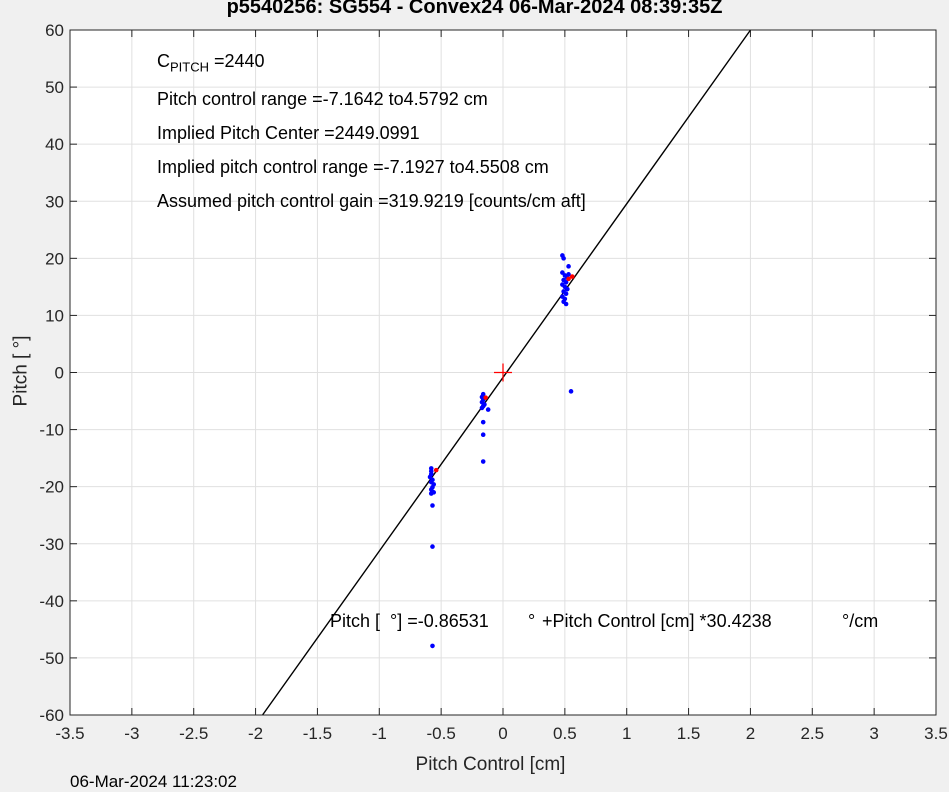 The width and height of the screenshot is (949, 792). Describe the element at coordinates (565, 733) in the screenshot. I see `x-tick-label: 0.5` at that location.